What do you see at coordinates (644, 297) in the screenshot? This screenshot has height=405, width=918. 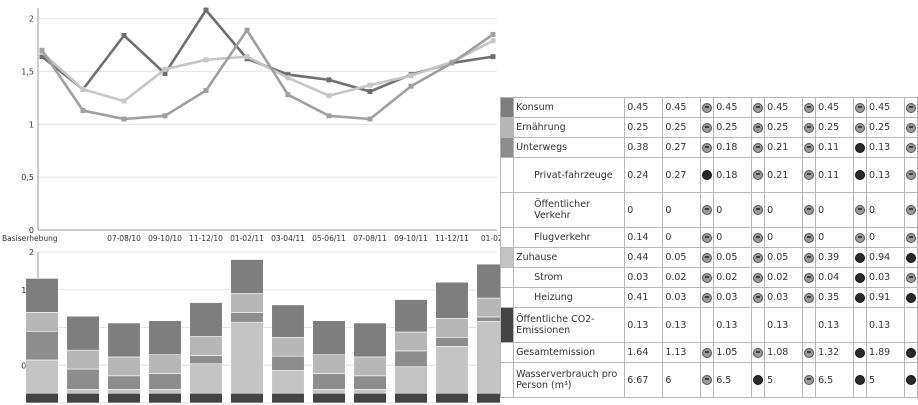 I see `value-cell: 0.41` at bounding box center [644, 297].